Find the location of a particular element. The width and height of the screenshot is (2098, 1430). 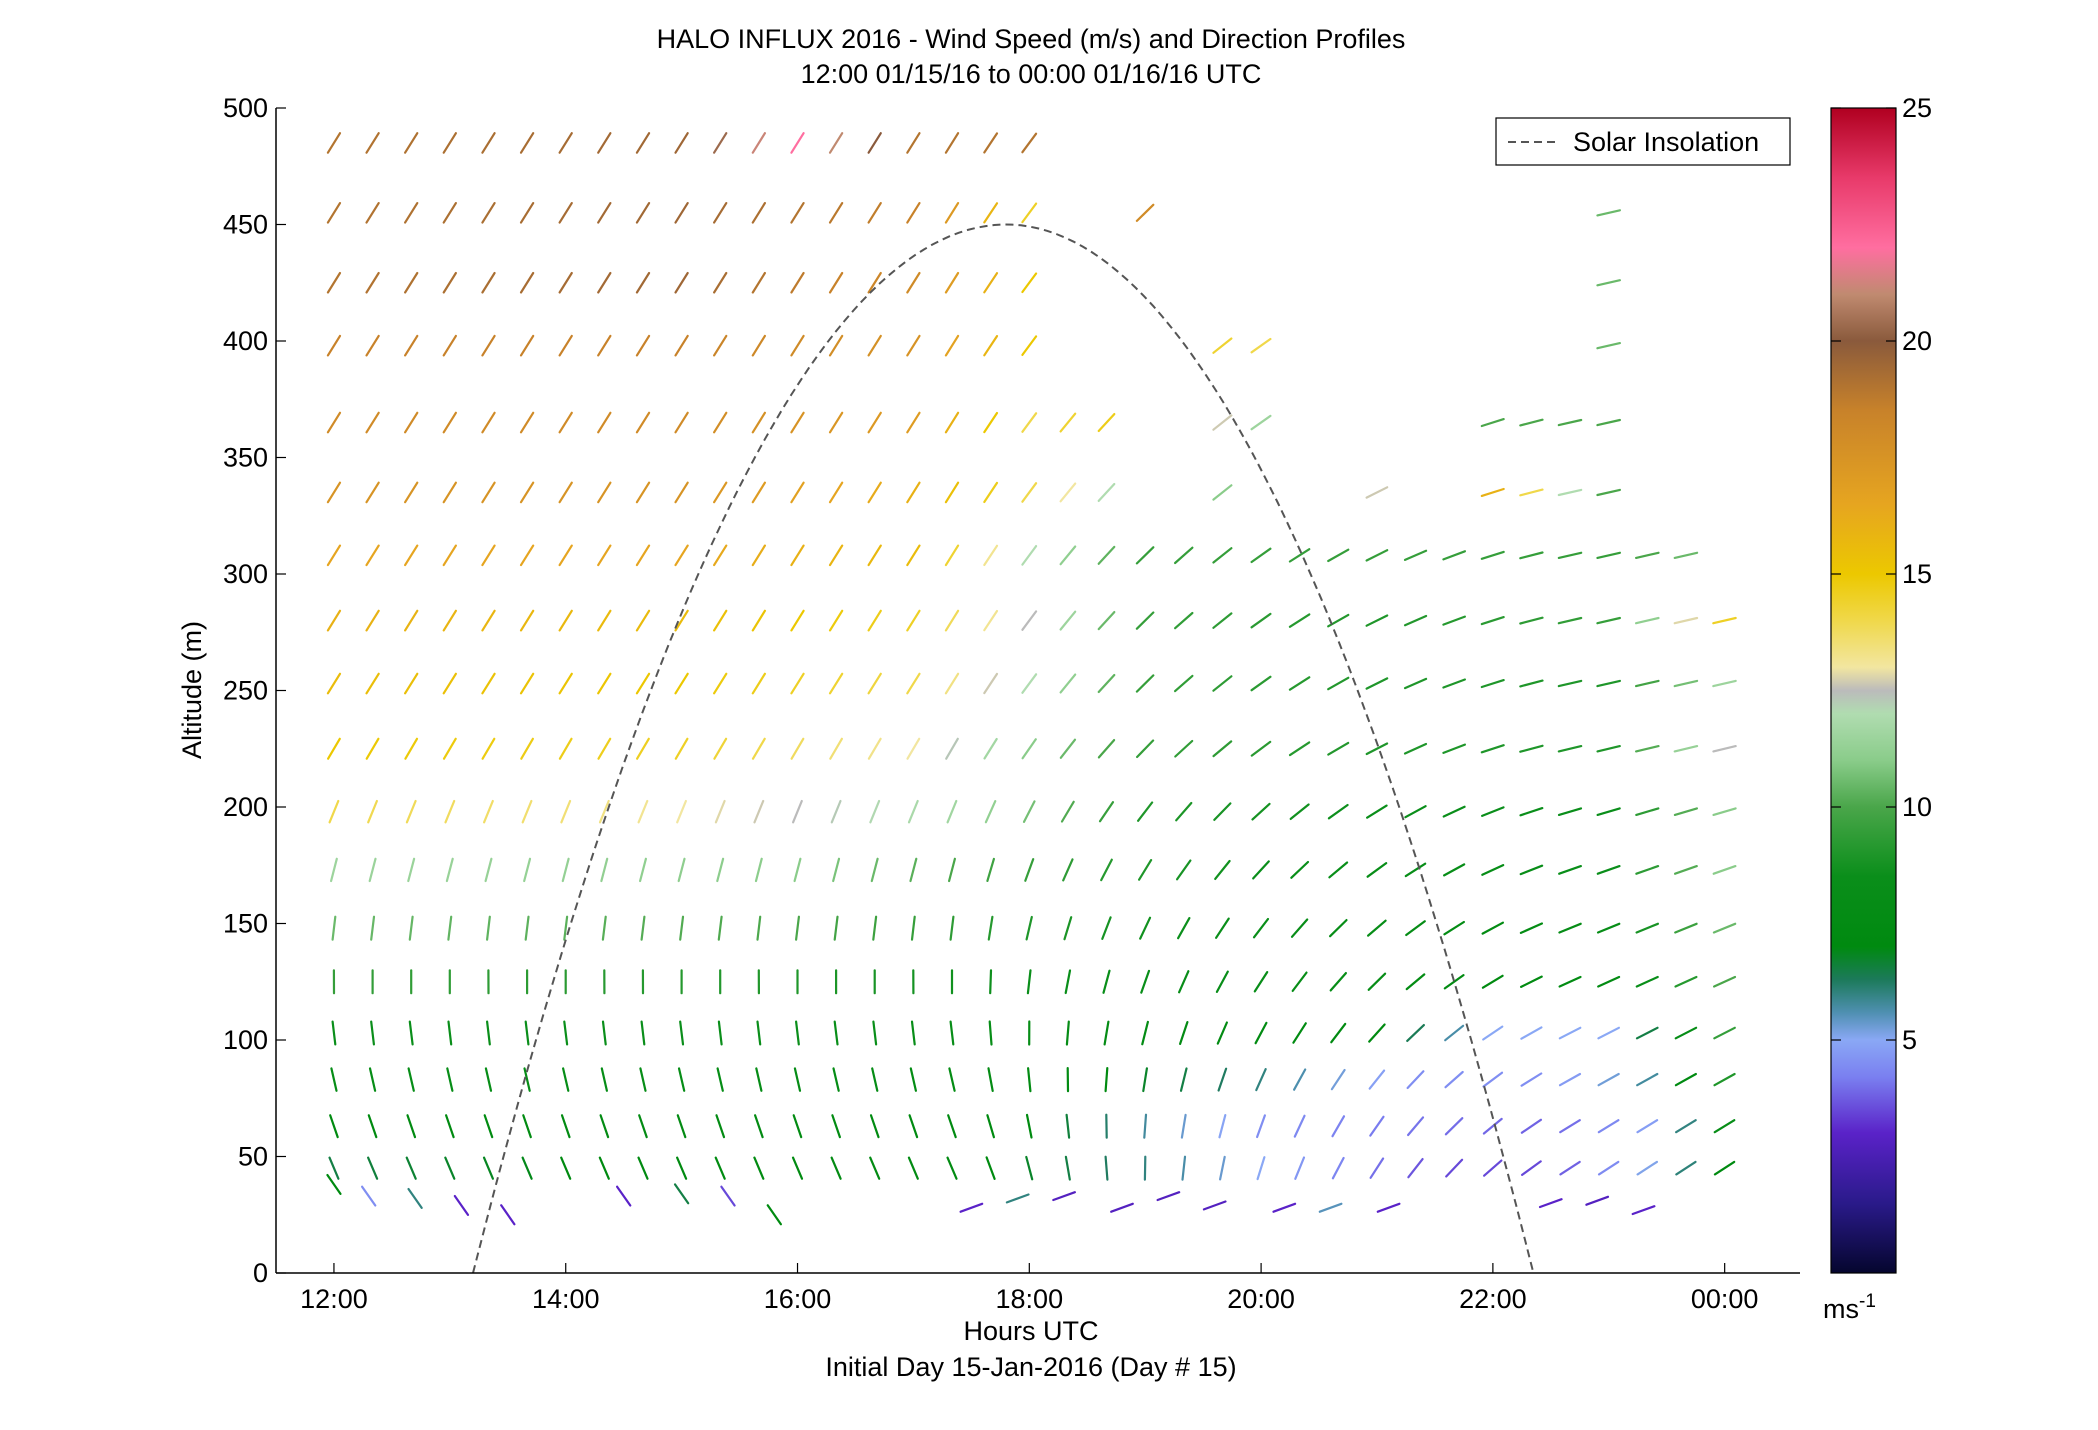

colorbar-unit: ms is located at coordinates (1841, 1309).